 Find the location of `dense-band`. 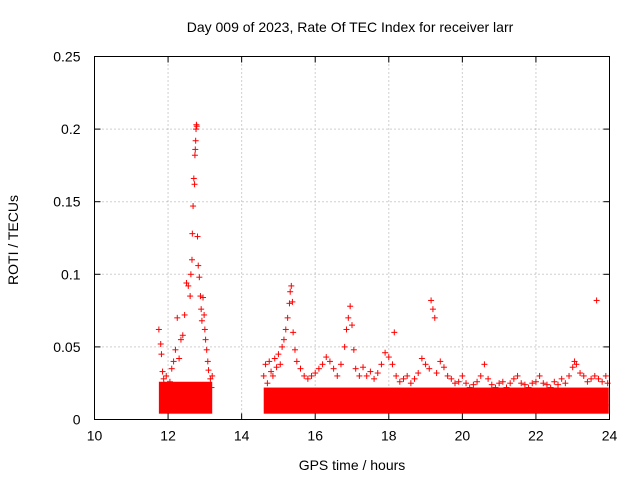

dense-band is located at coordinates (436, 400).